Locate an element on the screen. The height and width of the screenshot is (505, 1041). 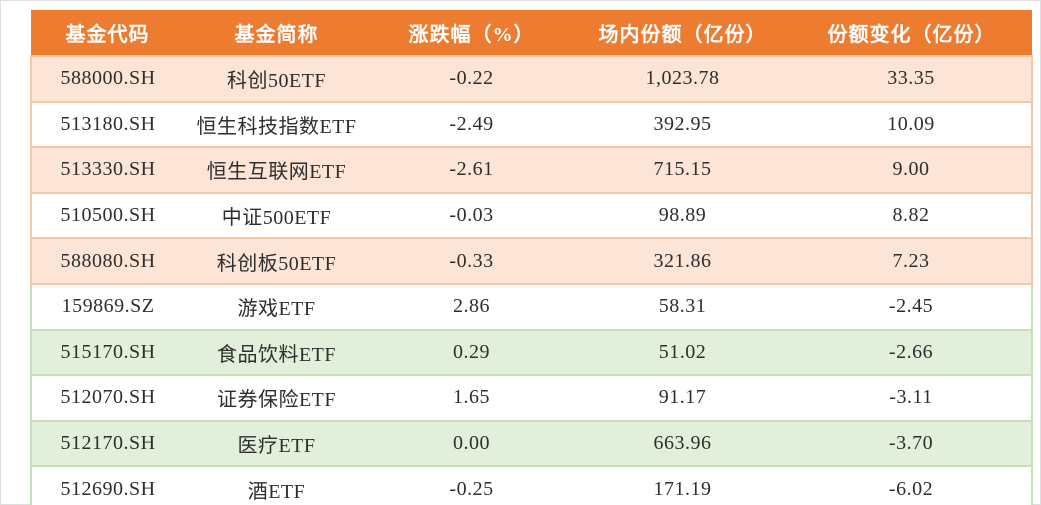
cell-code: 512170.SH is located at coordinates (107, 444).